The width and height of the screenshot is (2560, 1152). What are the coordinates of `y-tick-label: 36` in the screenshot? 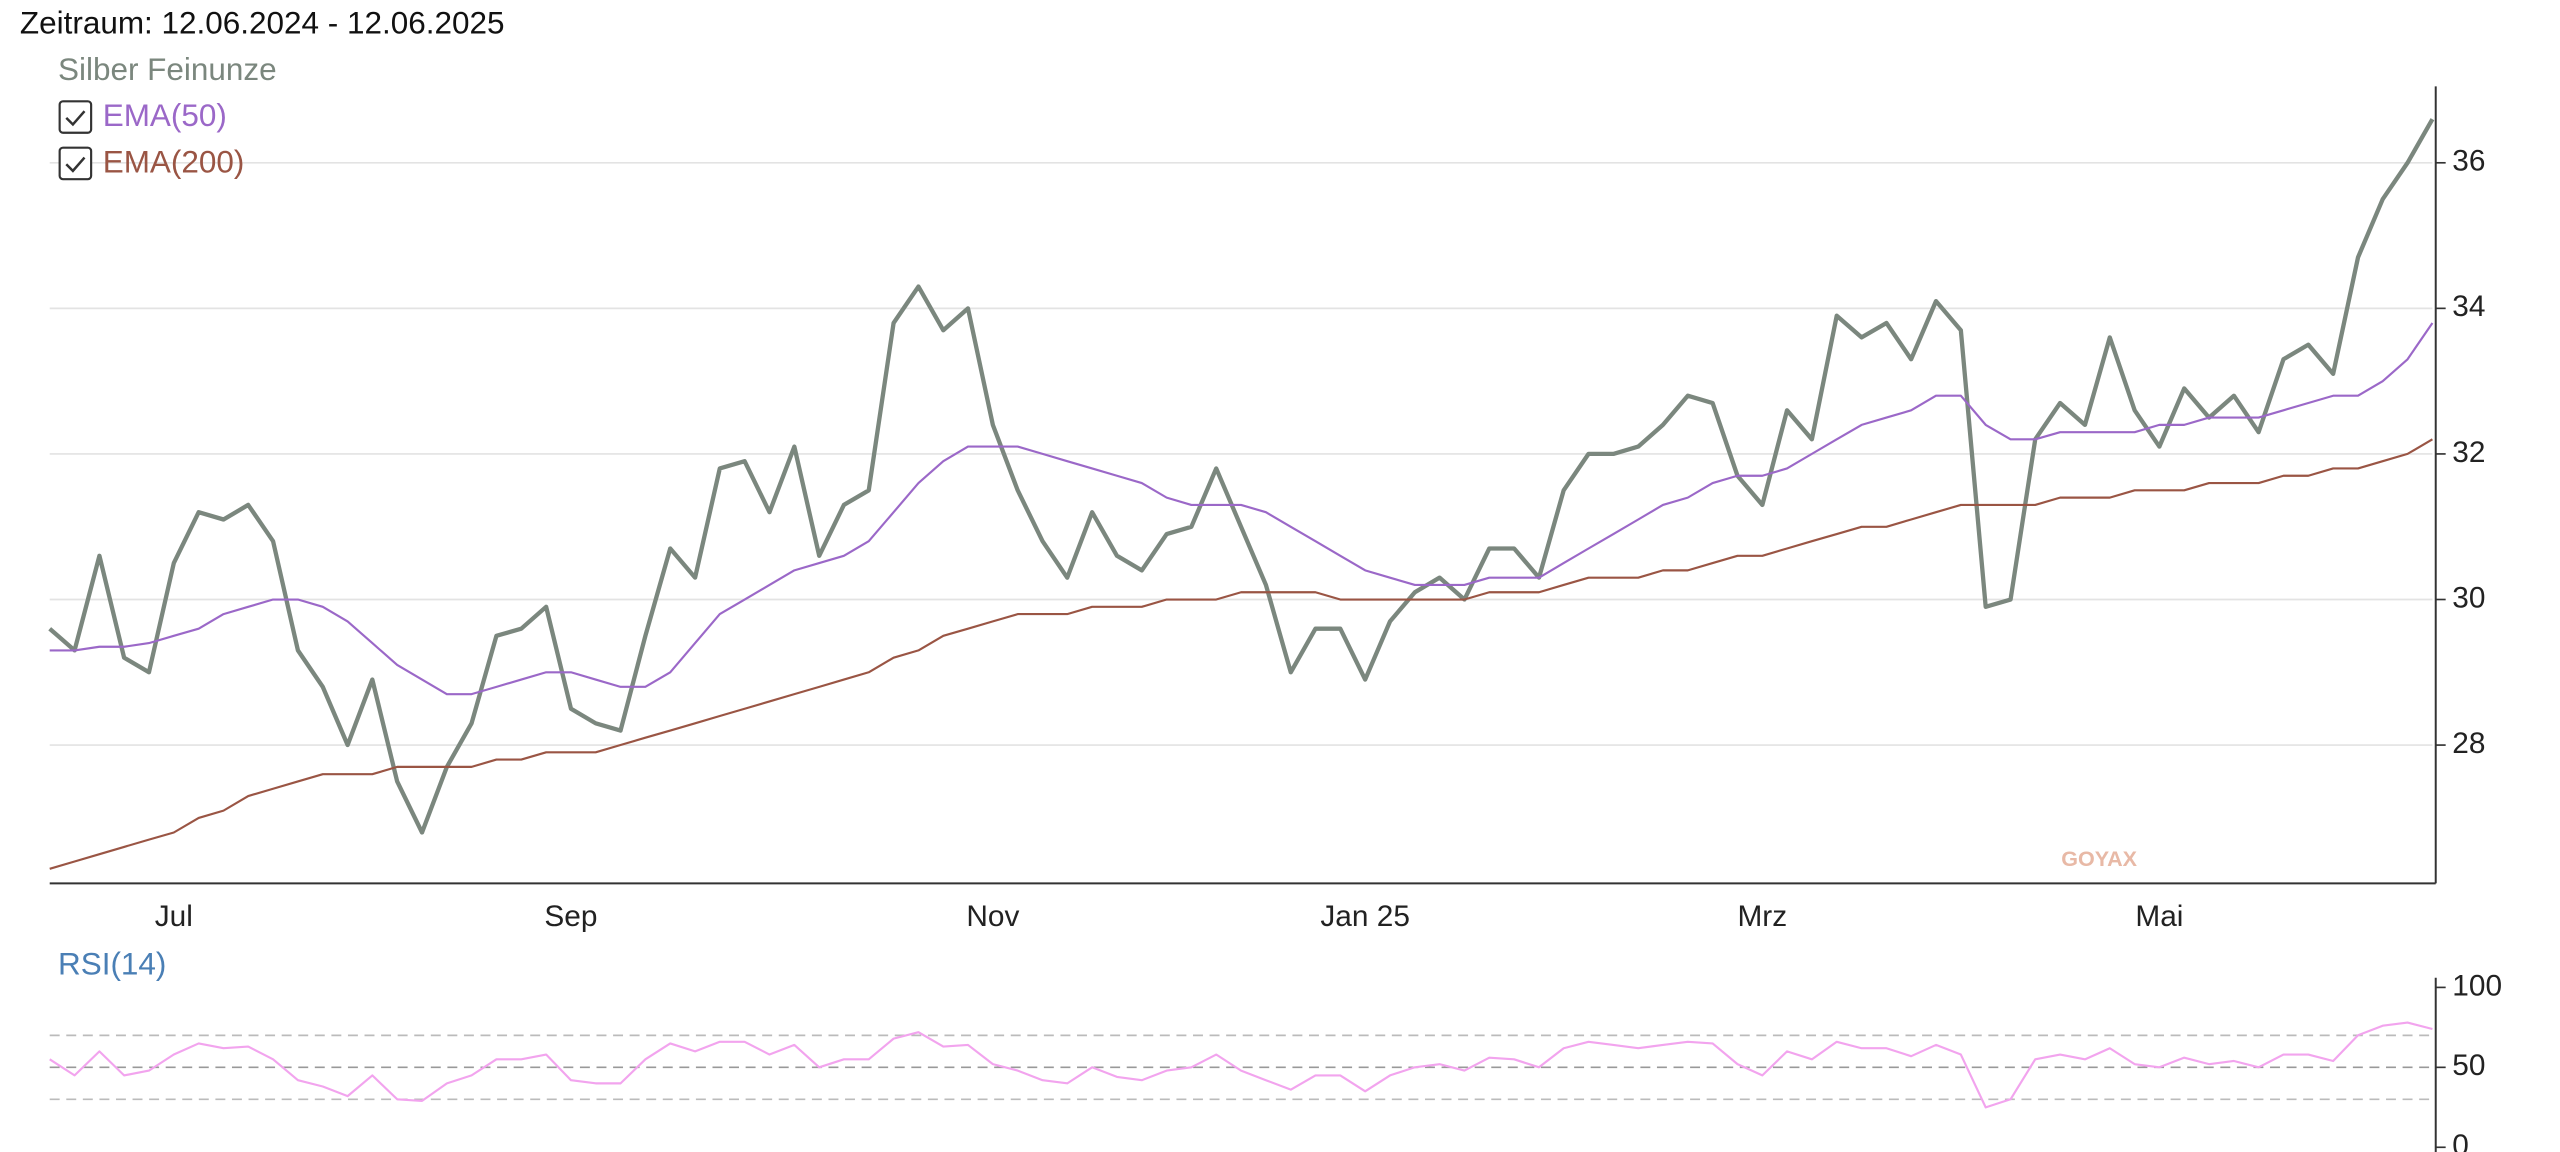 It's located at (2468, 161).